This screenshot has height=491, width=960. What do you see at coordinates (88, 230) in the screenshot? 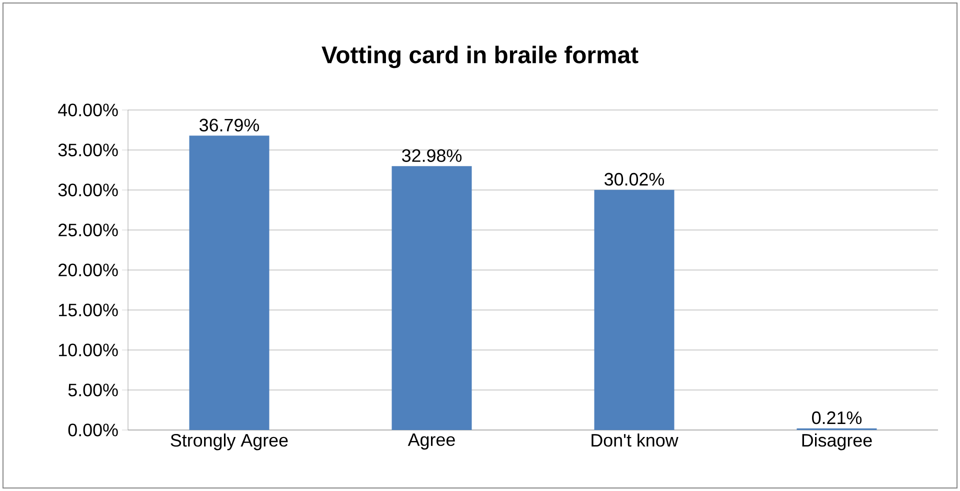
I see `y-tick-label: 25.00%` at bounding box center [88, 230].